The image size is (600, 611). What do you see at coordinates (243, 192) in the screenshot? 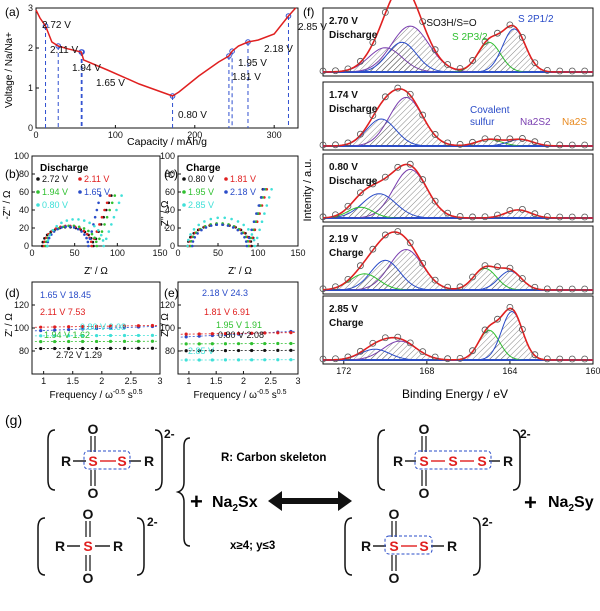
I see `legend-label: 2.18 V` at bounding box center [243, 192].